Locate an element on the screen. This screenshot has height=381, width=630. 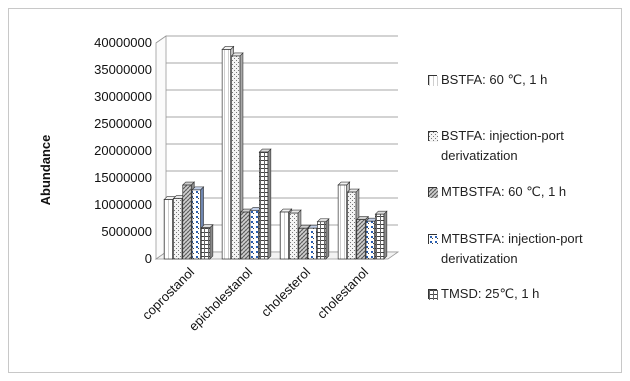
legend-label-1: BSTFA: injection-port derivatization is located at coordinates (502, 145).